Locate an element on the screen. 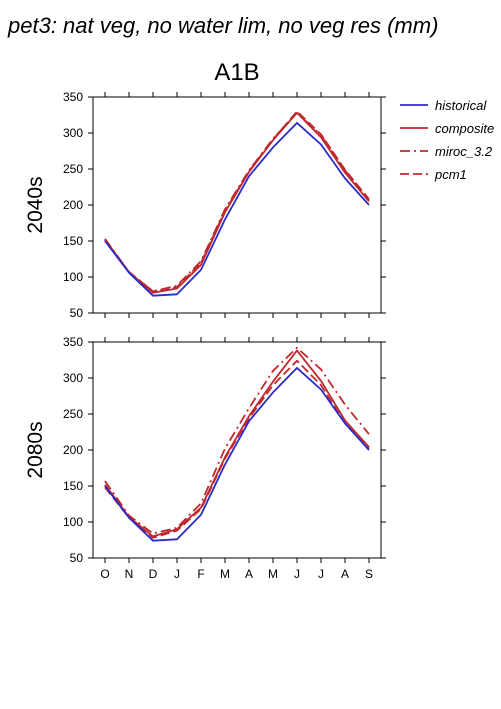 This screenshot has width=501, height=709. y-tick-label-2080s: 100 is located at coordinates (73, 522).